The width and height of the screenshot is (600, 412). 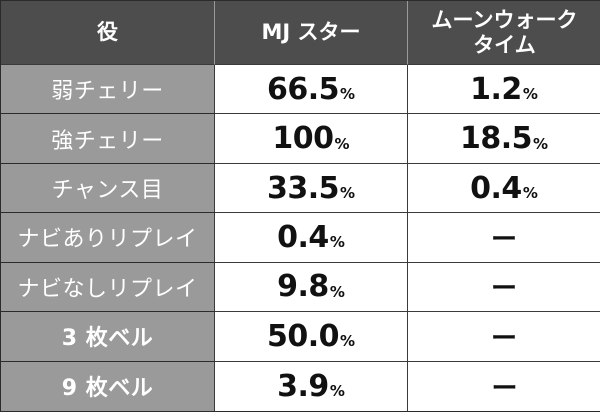 I want to click on role-label: ナビありリプレイ, so click(x=107, y=240).